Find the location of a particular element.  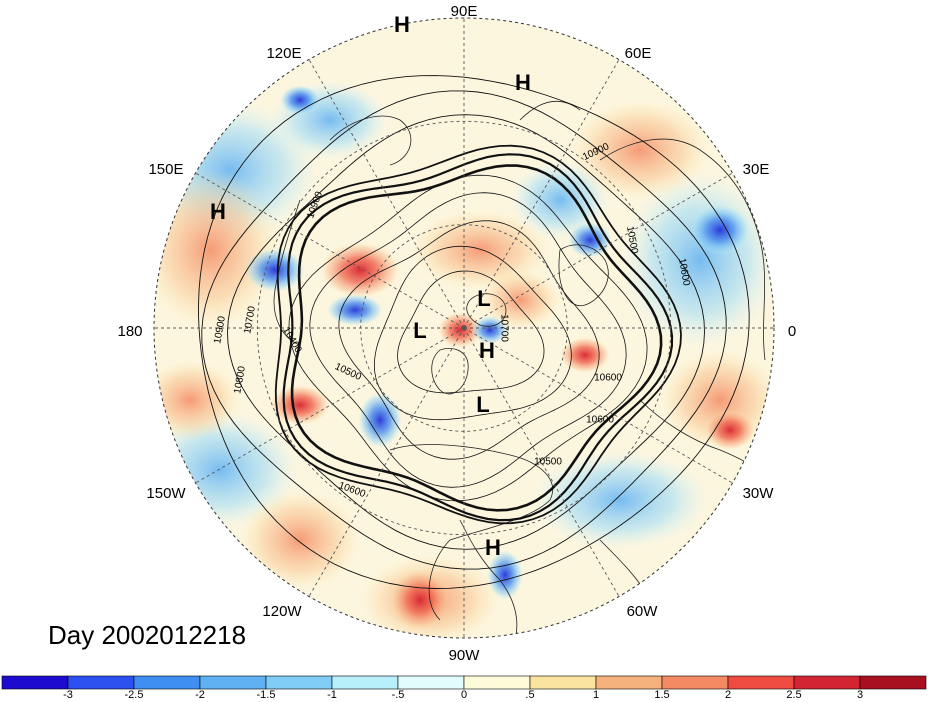

longitude-label: 60W is located at coordinates (643, 611).